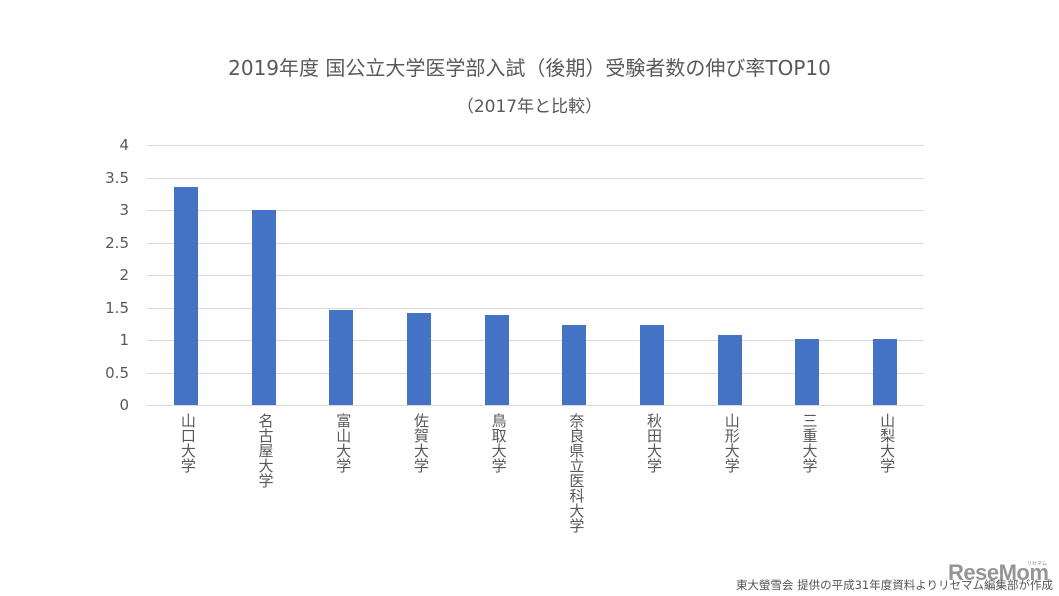 The height and width of the screenshot is (596, 1059). I want to click on x-tick-label: 山梨大学, so click(887, 443).